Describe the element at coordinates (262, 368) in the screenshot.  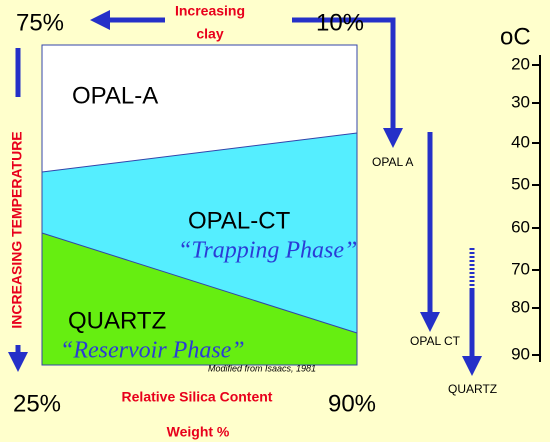
I see `source: Modified from Isaacs, 1981` at that location.